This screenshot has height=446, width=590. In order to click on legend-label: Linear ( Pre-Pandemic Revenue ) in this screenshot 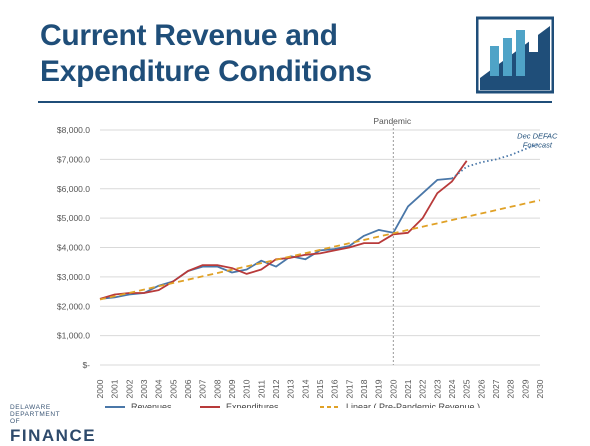, I will do `click(413, 405)`.